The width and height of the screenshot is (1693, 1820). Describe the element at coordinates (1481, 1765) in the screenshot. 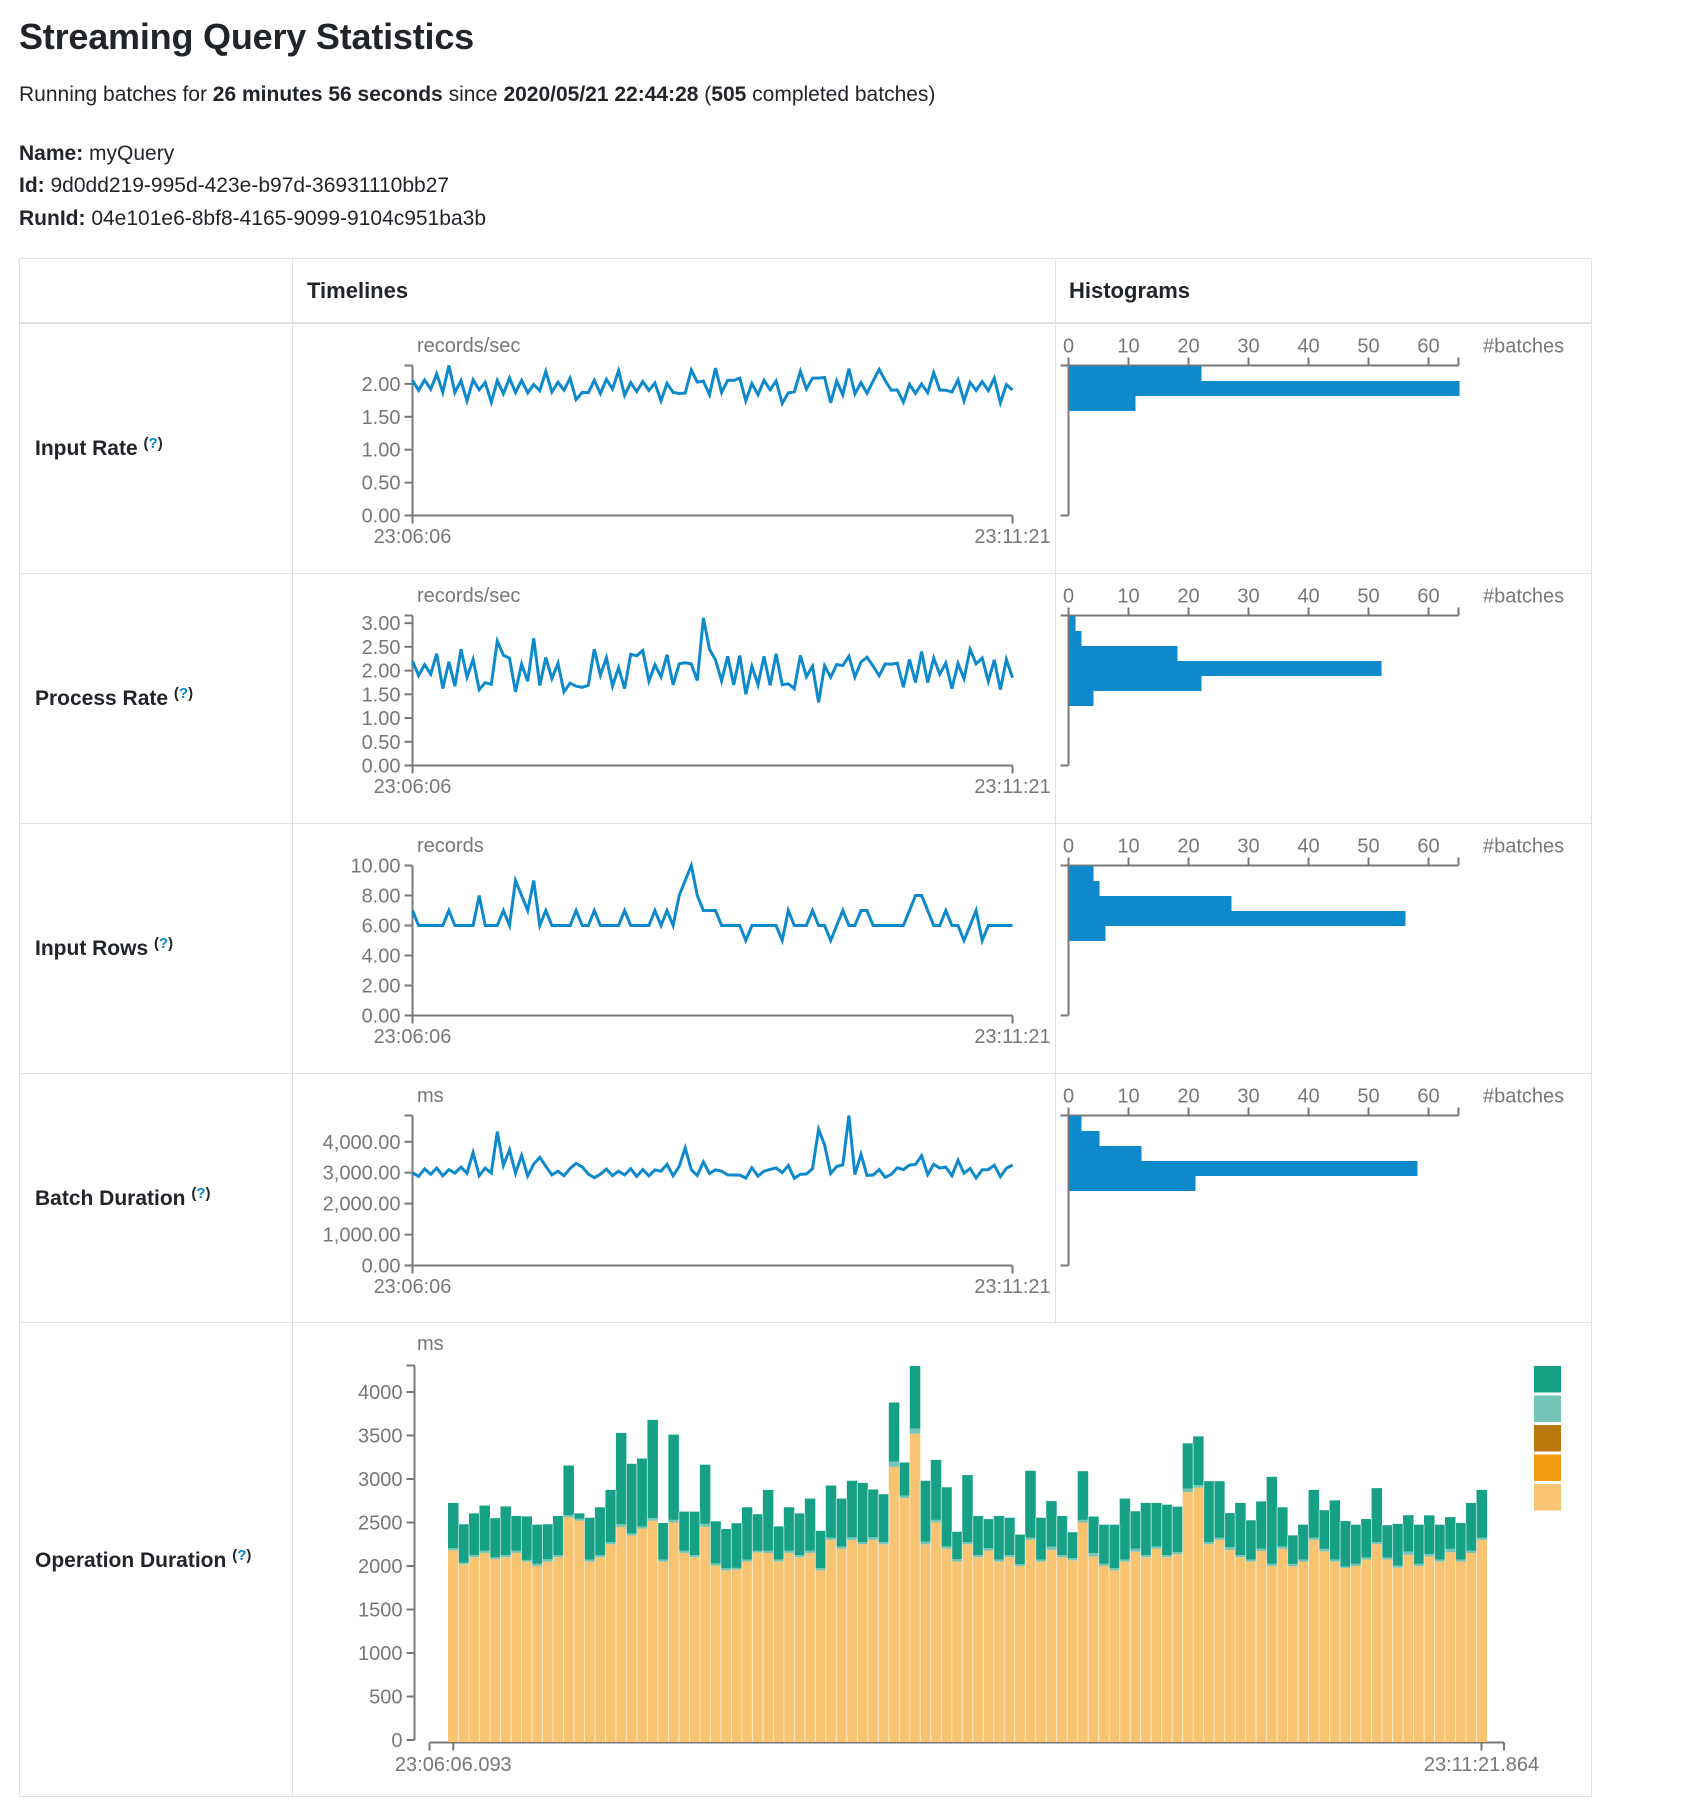

I see `svg-text: 23:11:21.864` at that location.